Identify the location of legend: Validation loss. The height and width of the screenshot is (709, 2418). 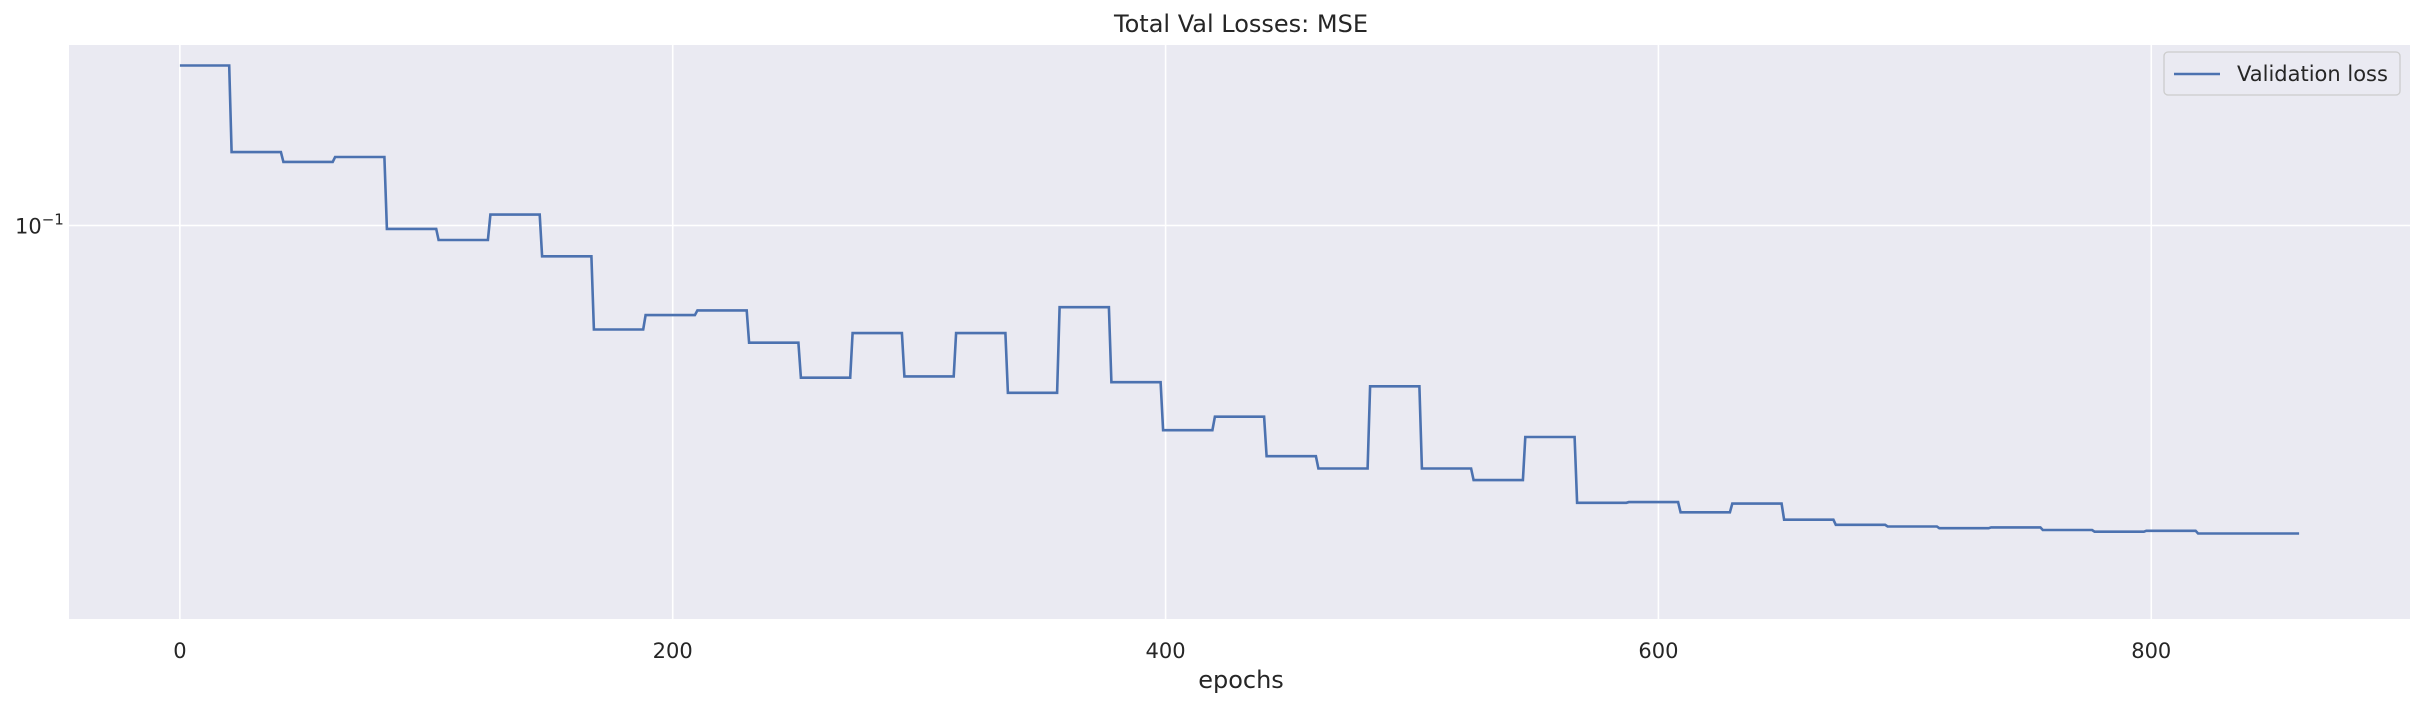
(2282, 73).